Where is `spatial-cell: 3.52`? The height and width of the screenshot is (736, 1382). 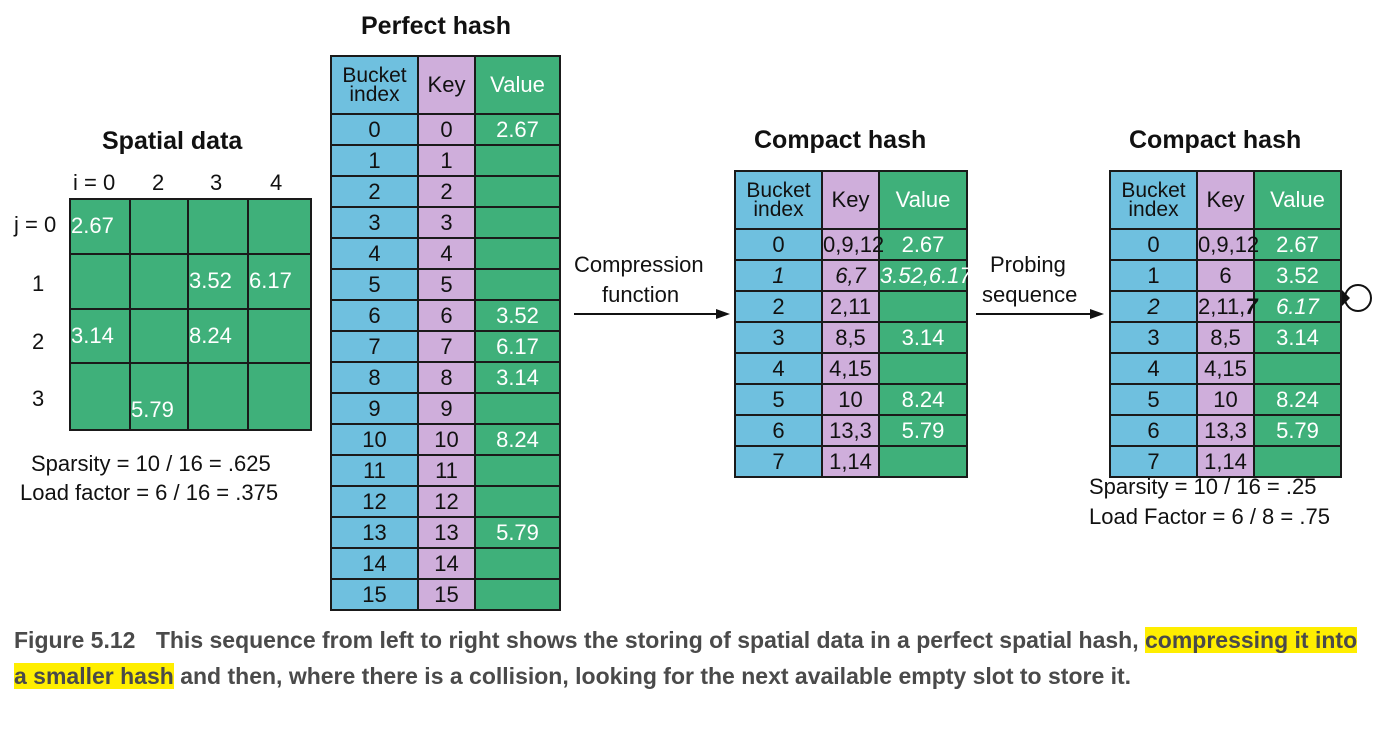
spatial-cell: 3.52 is located at coordinates (218, 281).